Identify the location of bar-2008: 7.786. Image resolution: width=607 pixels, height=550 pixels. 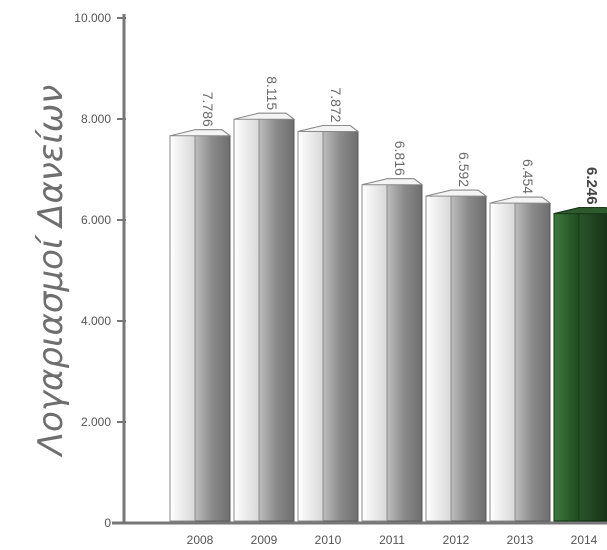
(200, 307).